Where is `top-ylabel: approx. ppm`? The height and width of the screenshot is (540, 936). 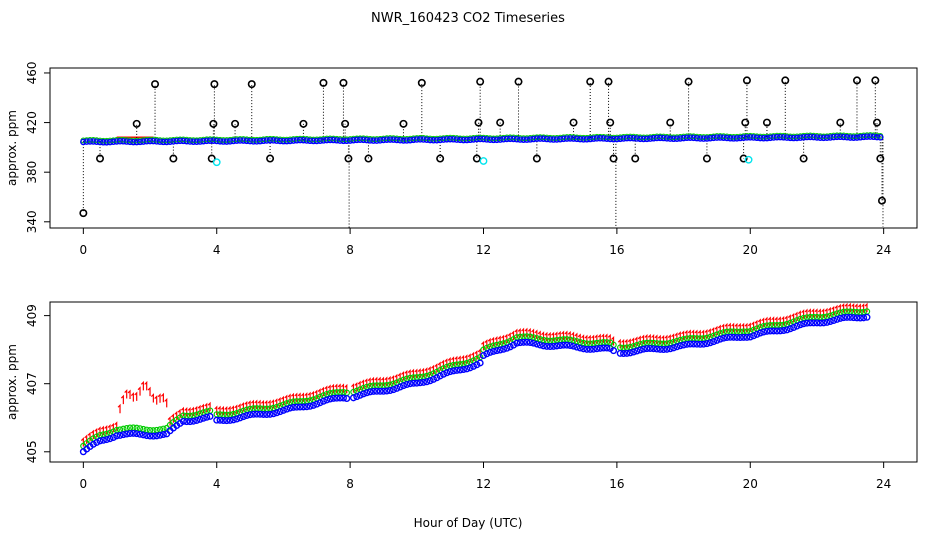 top-ylabel: approx. ppm is located at coordinates (12, 148).